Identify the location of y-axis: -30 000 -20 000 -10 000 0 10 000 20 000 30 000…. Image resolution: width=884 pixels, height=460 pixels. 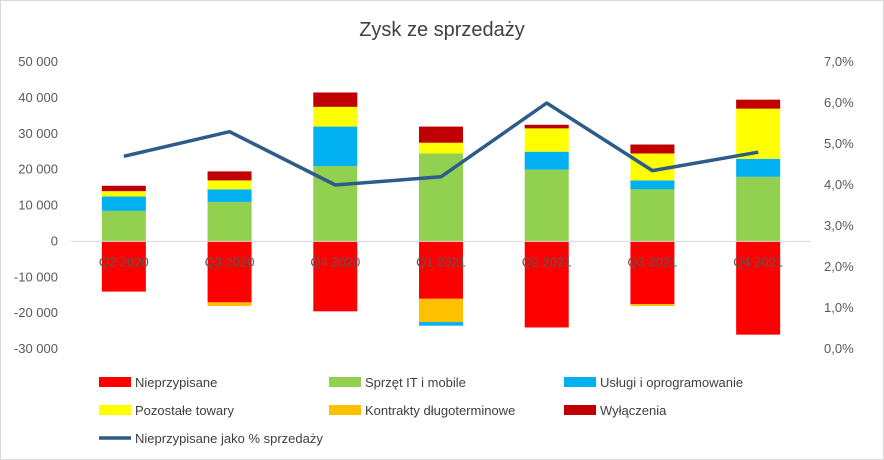
(36, 205).